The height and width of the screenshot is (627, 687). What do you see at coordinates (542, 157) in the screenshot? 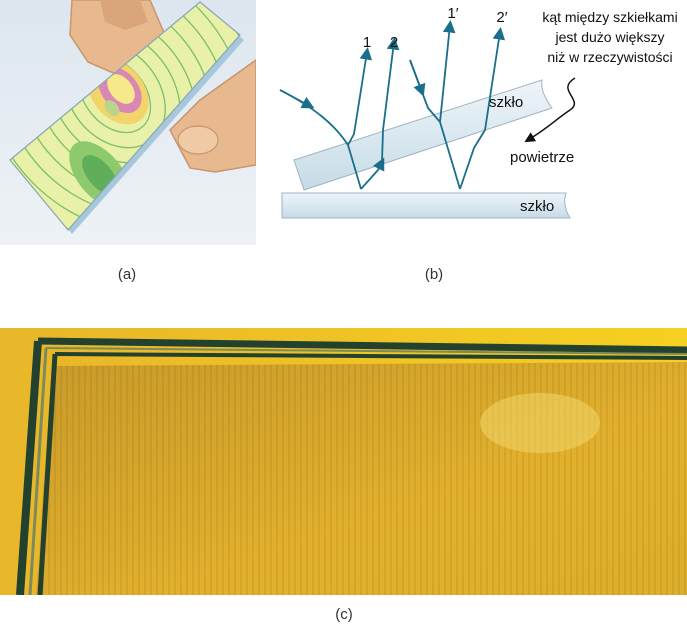
I see `label-air: powietrze` at bounding box center [542, 157].